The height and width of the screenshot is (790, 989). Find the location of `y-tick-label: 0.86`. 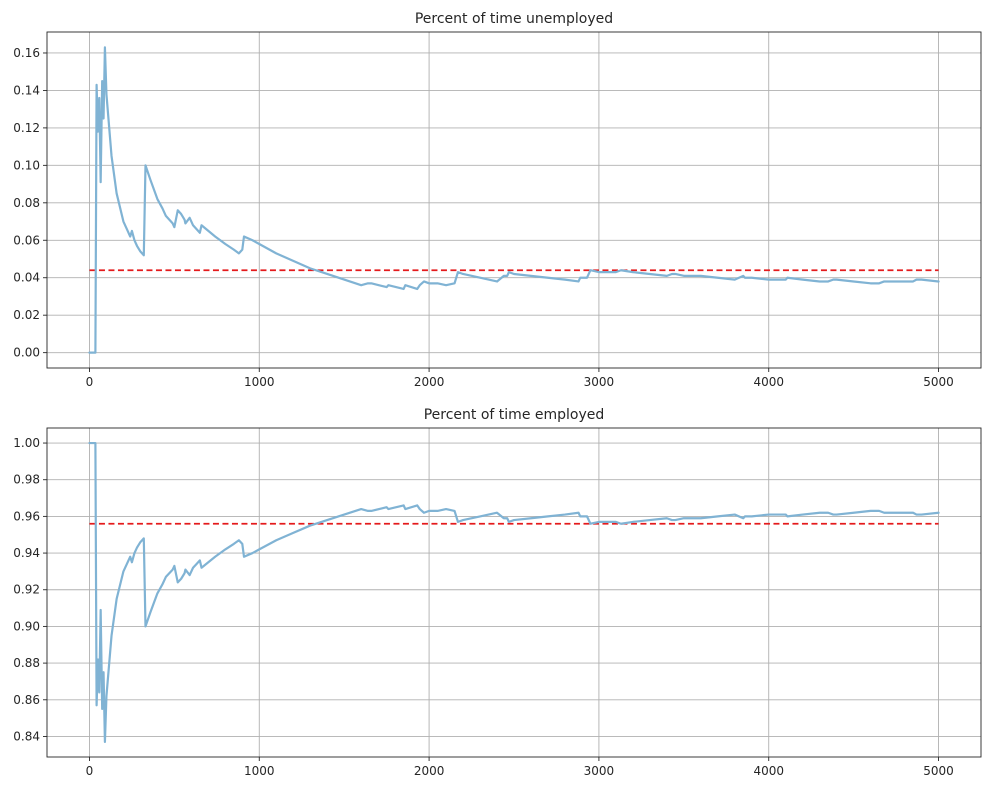

y-tick-label: 0.86 is located at coordinates (26, 700).